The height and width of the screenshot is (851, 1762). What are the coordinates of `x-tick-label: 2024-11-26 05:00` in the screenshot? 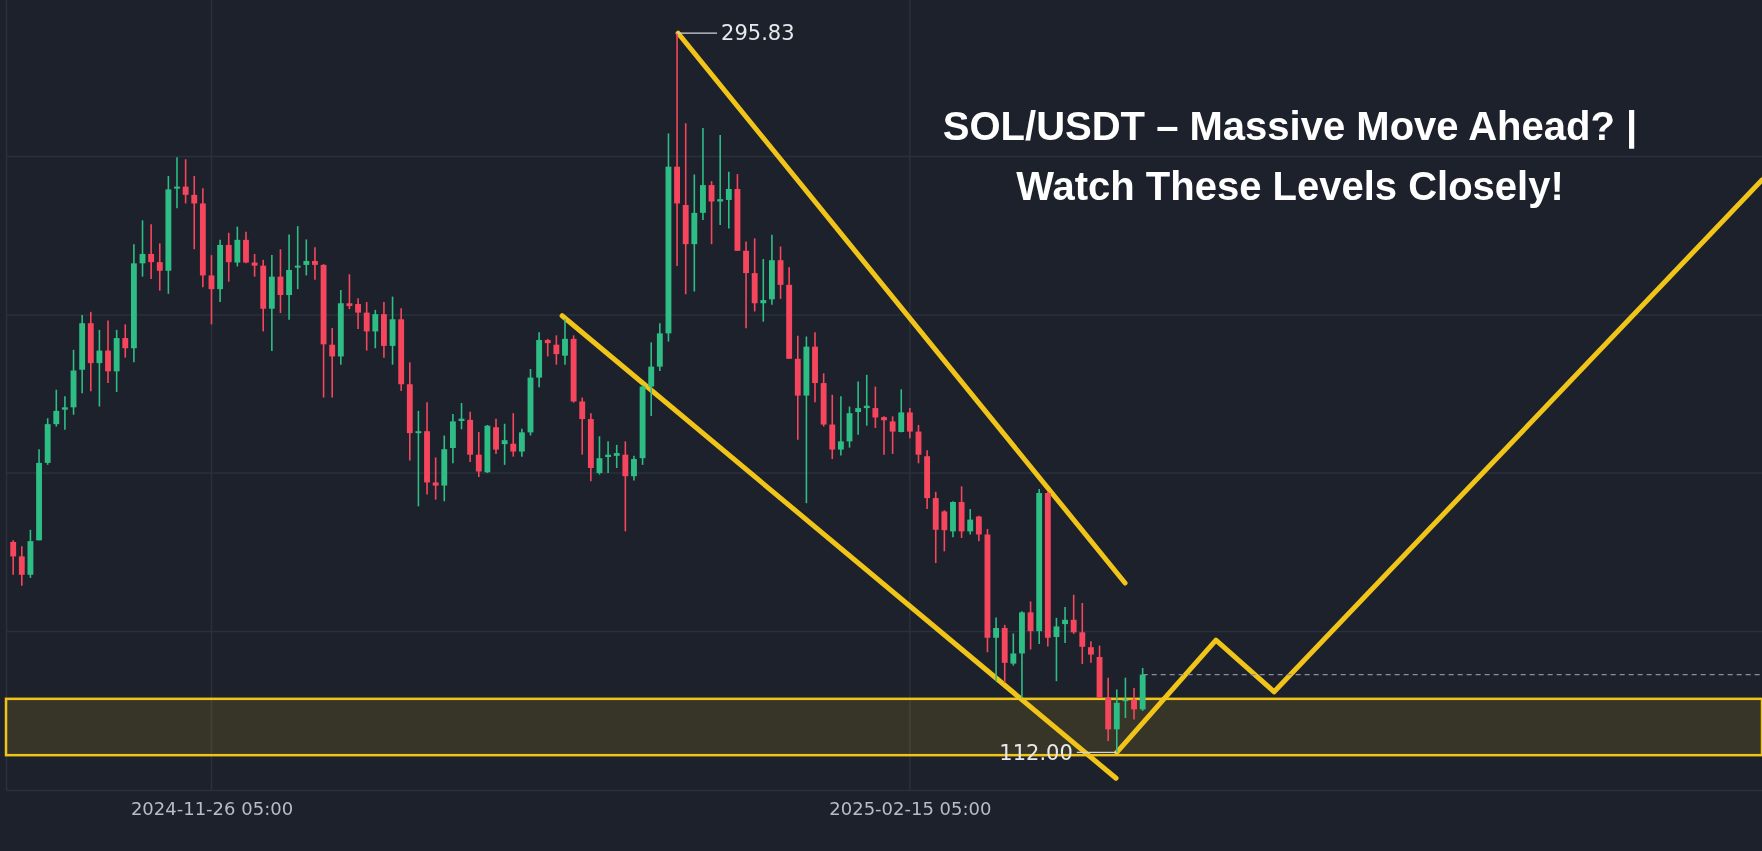 It's located at (212, 808).